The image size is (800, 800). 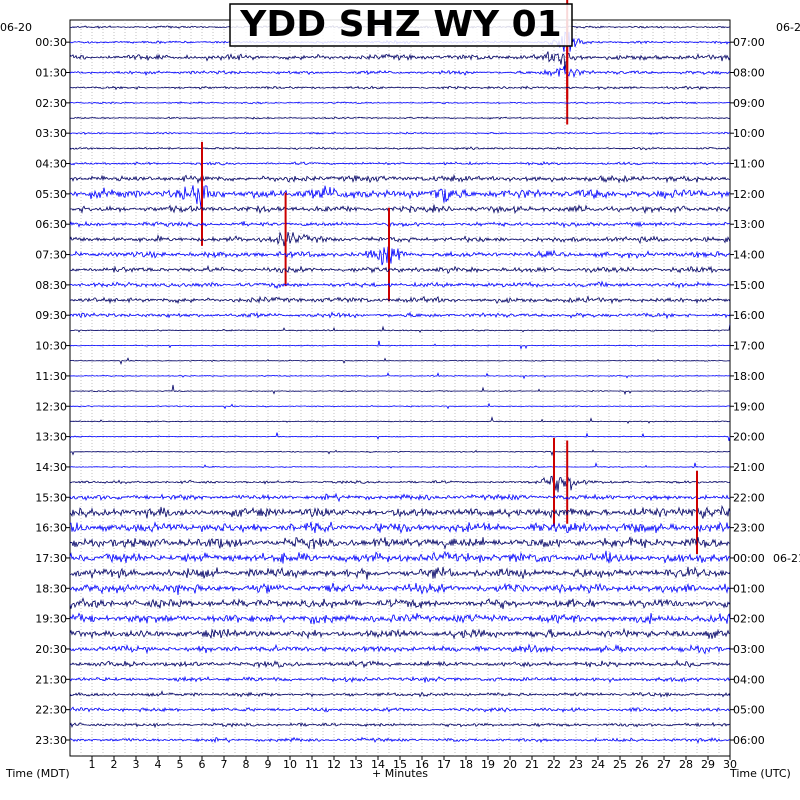 What do you see at coordinates (51, 376) in the screenshot?
I see `left-tick-label: 11:30` at bounding box center [51, 376].